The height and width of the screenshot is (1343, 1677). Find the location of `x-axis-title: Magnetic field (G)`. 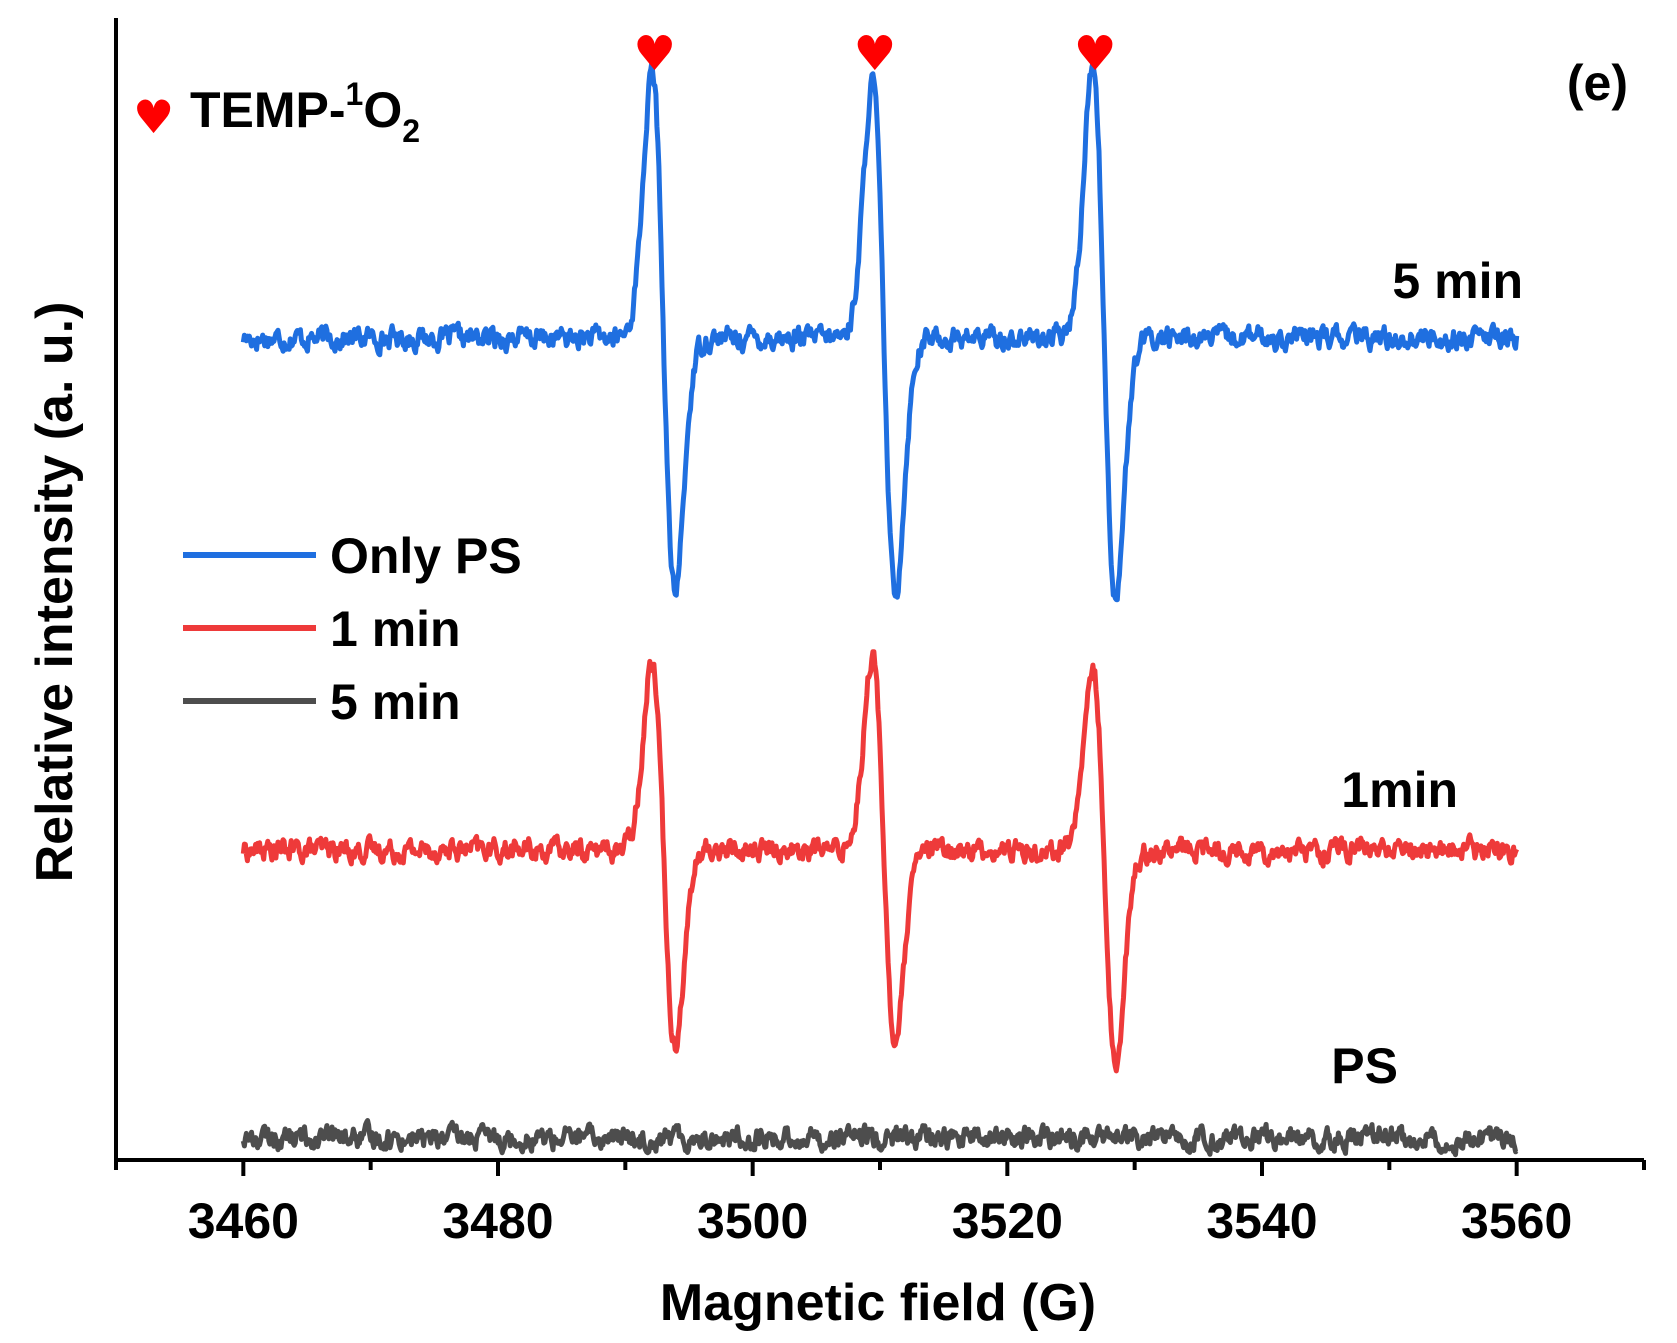

x-axis-title: Magnetic field (G) is located at coordinates (878, 1303).